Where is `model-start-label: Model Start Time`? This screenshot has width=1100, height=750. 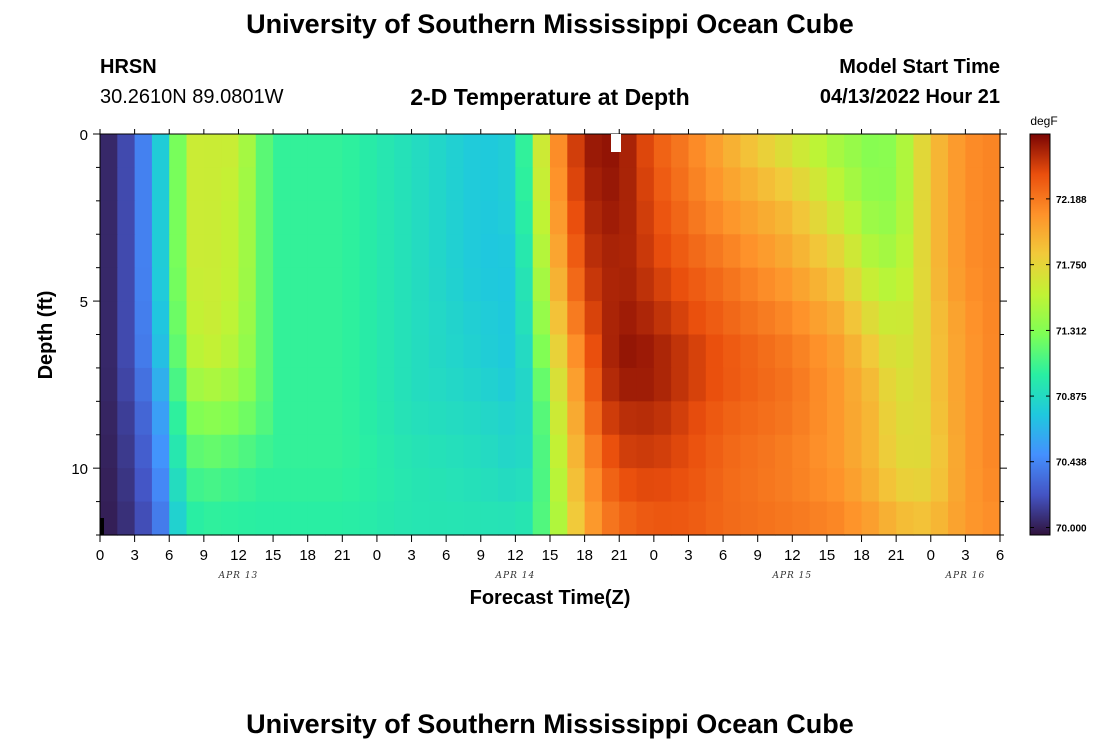
model-start-label: Model Start Time is located at coordinates (919, 67).